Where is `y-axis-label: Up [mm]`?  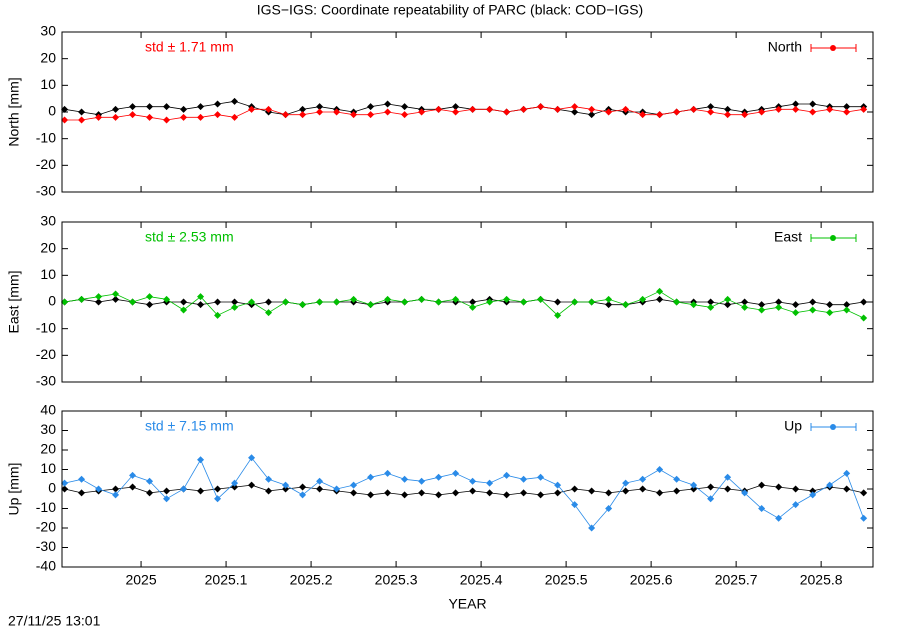
y-axis-label: Up [mm] is located at coordinates (14, 489).